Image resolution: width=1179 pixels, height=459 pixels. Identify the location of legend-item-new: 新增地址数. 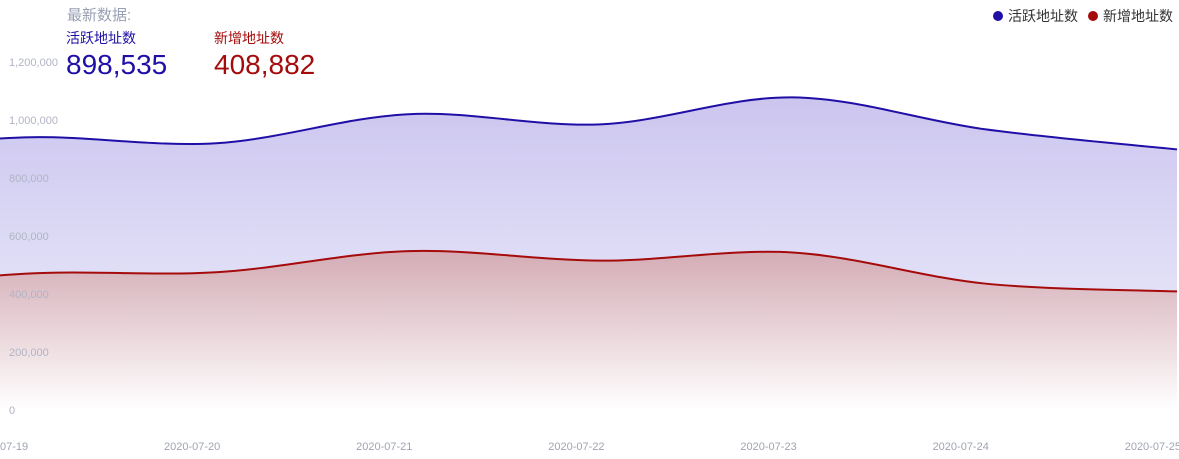
(1130, 16).